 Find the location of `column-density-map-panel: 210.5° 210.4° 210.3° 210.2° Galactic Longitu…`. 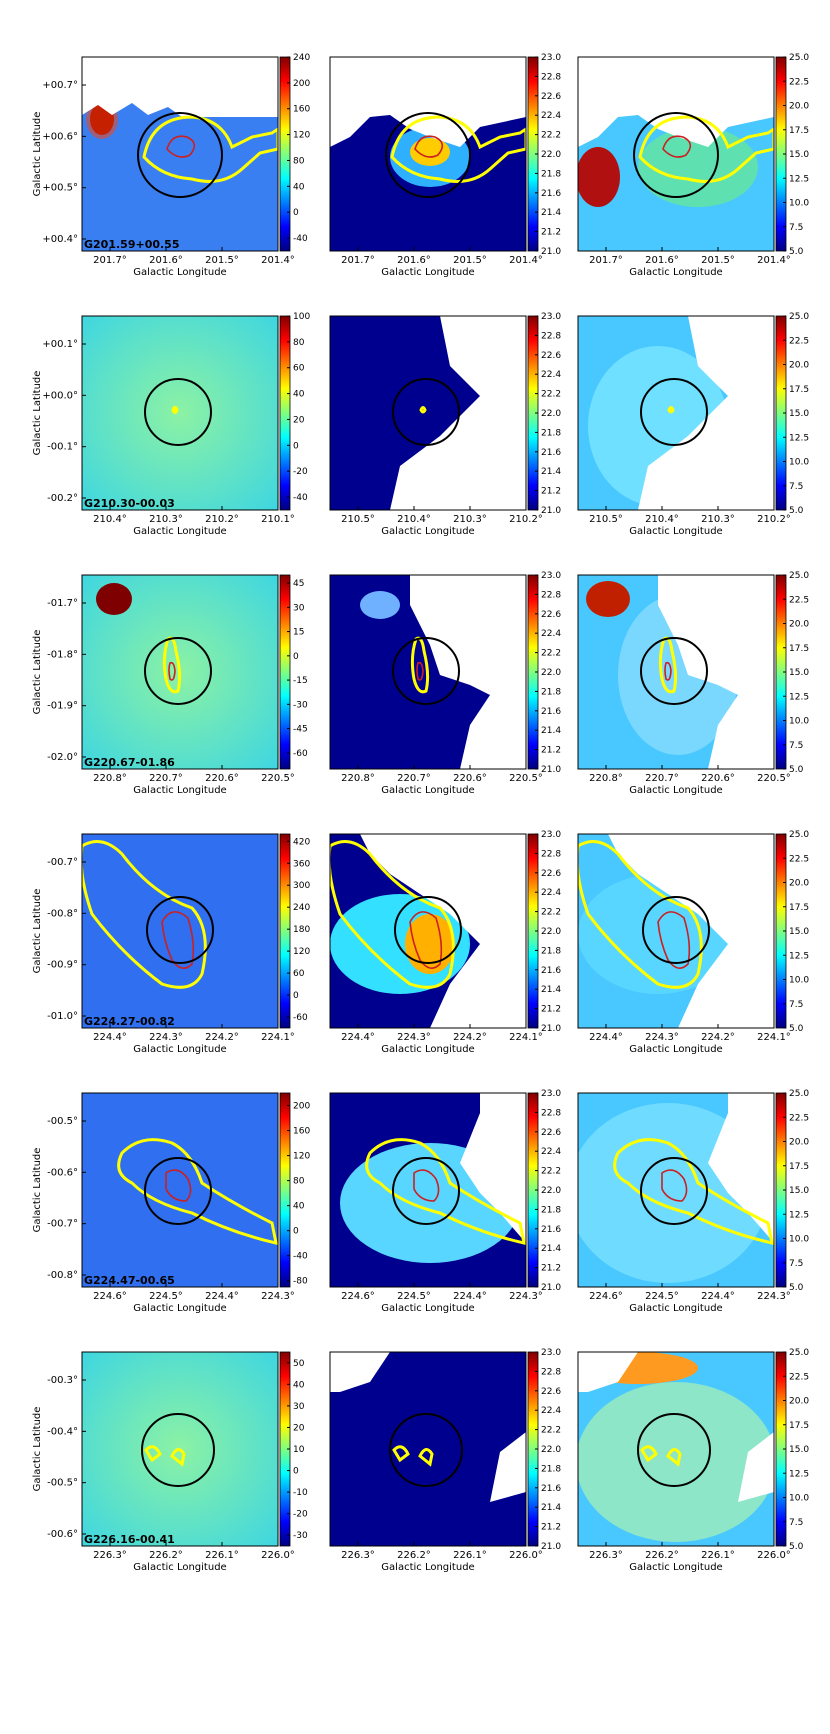

column-density-map-panel: 210.5° 210.4° 210.3° 210.2° Galactic Longitu… is located at coordinates (445, 424).